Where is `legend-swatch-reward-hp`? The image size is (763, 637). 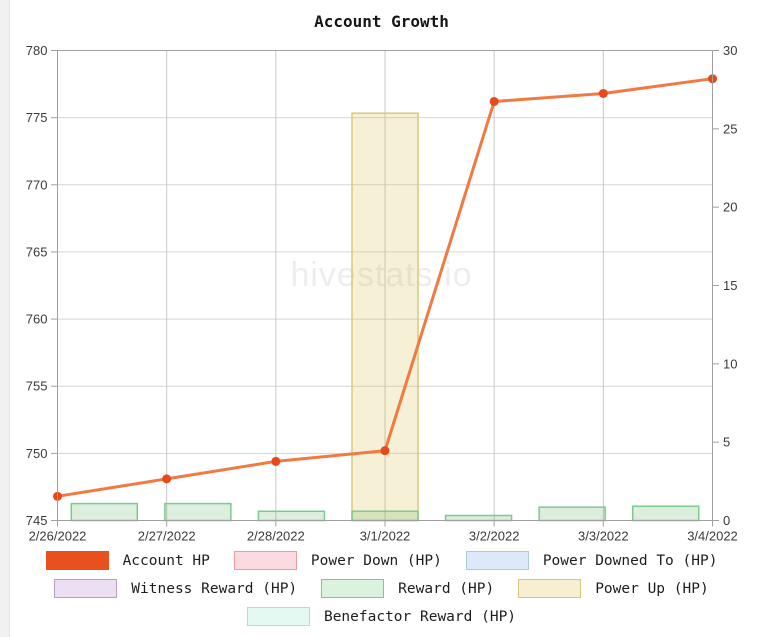 legend-swatch-reward-hp is located at coordinates (353, 588).